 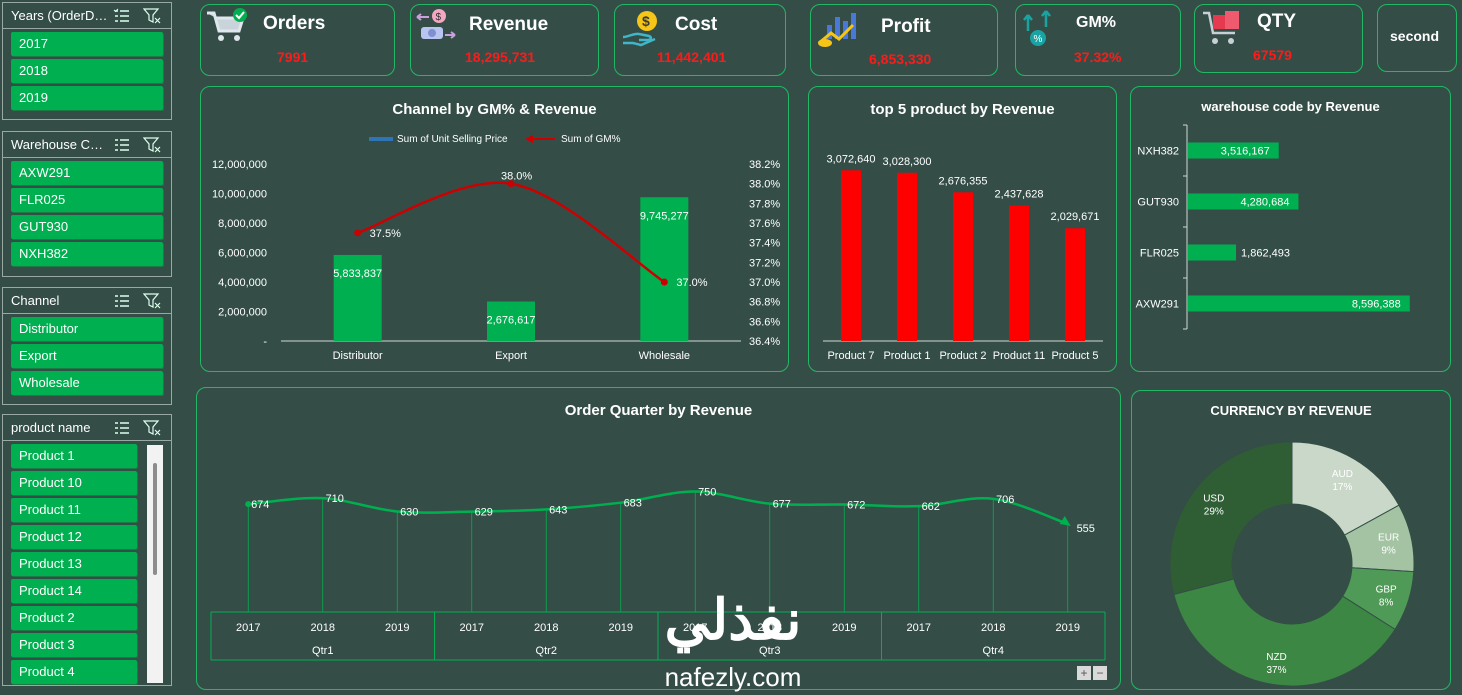 What do you see at coordinates (900, 59) in the screenshot?
I see `kpi-value: 6,853,330` at bounding box center [900, 59].